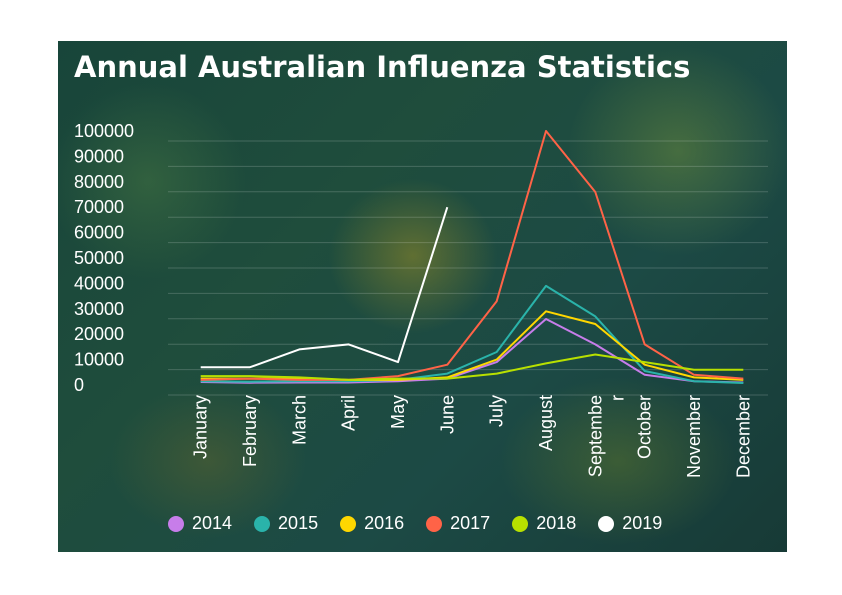  What do you see at coordinates (212, 523) in the screenshot?
I see `legend-label: 2014` at bounding box center [212, 523].